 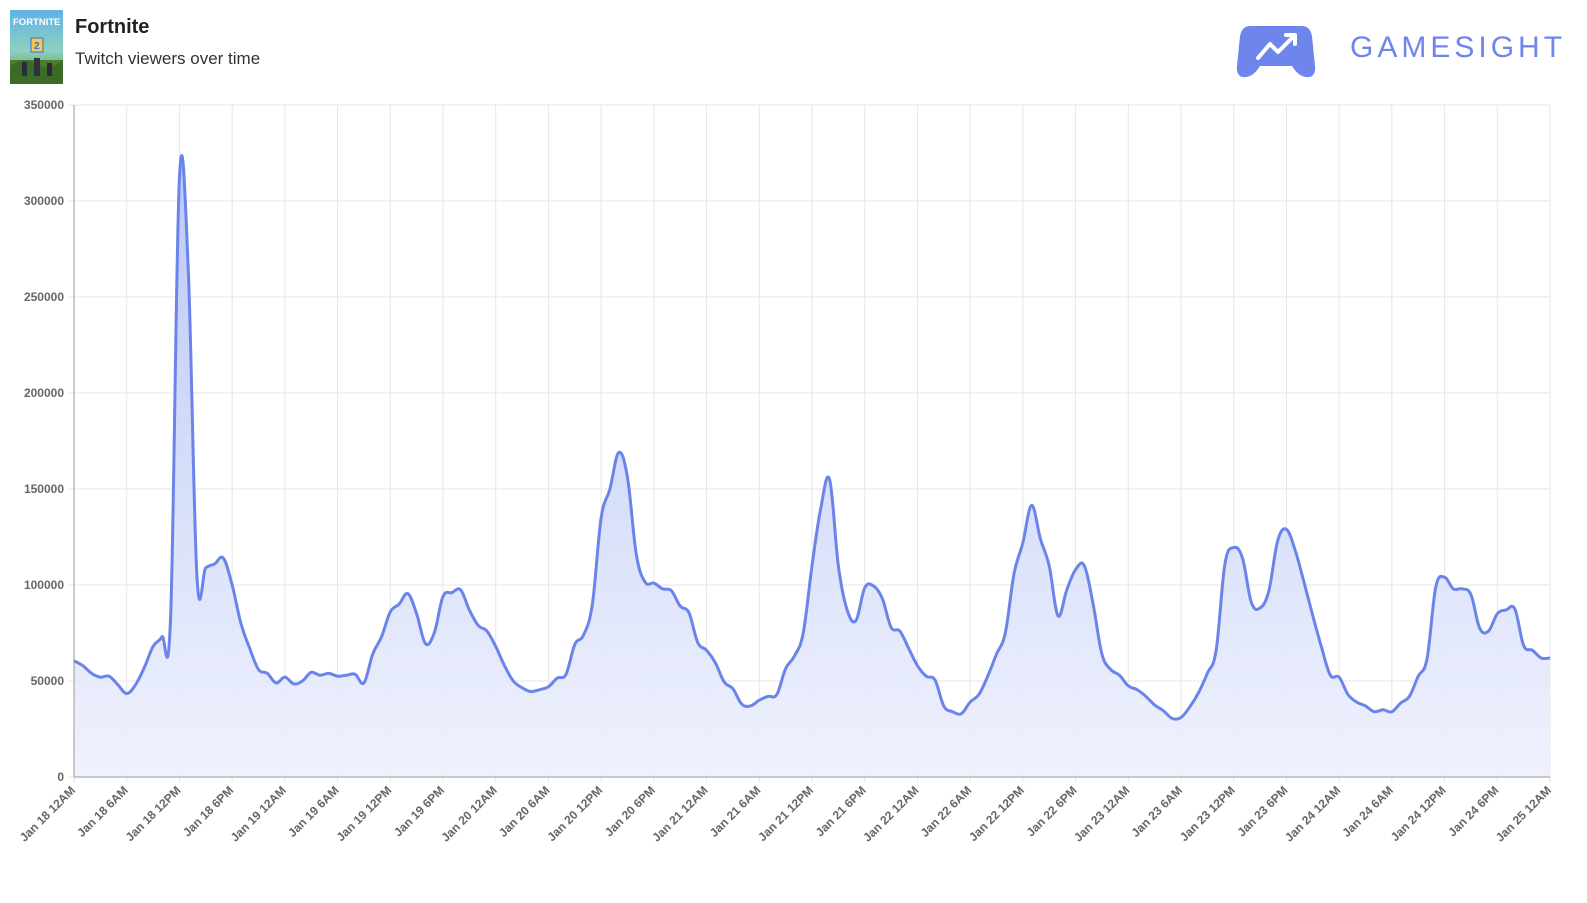 What do you see at coordinates (841, 811) in the screenshot?
I see `x-tick-label: Jan 21 6PM` at bounding box center [841, 811].